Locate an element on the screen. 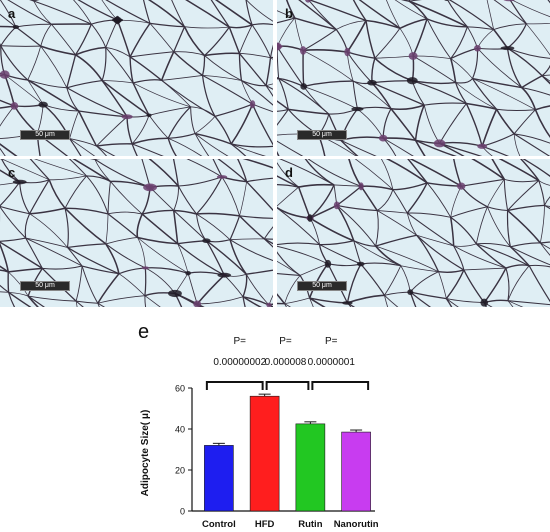 This screenshot has height=532, width=550. histology-panel-a: a 50 μm is located at coordinates (136, 78).